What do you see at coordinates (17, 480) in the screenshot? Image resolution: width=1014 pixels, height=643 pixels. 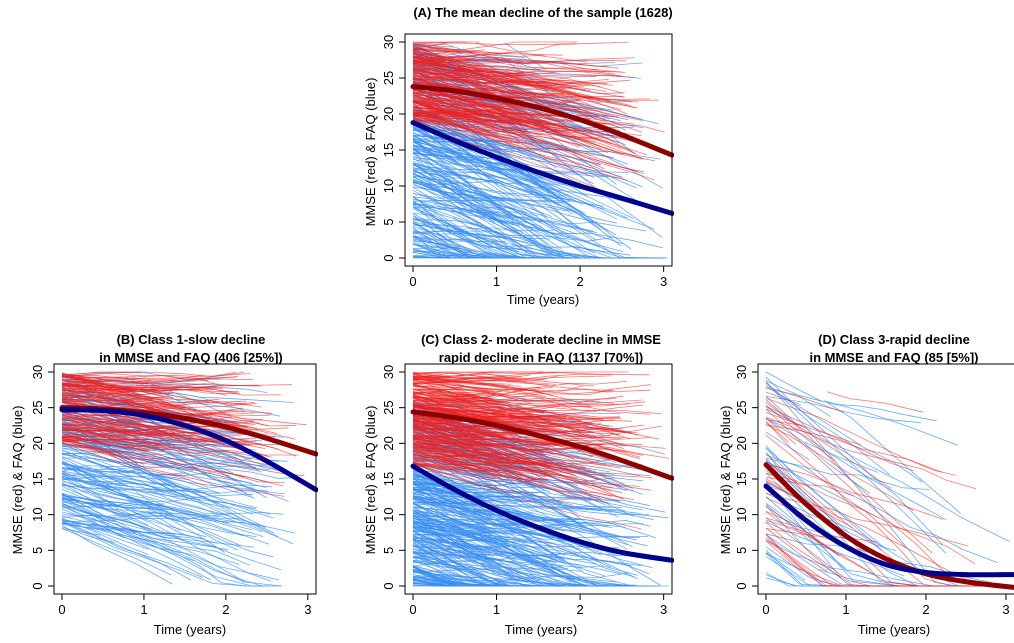 I see `panel-b-y-axis-label: MMSE (red) & FAQ (blue)` at bounding box center [17, 480].